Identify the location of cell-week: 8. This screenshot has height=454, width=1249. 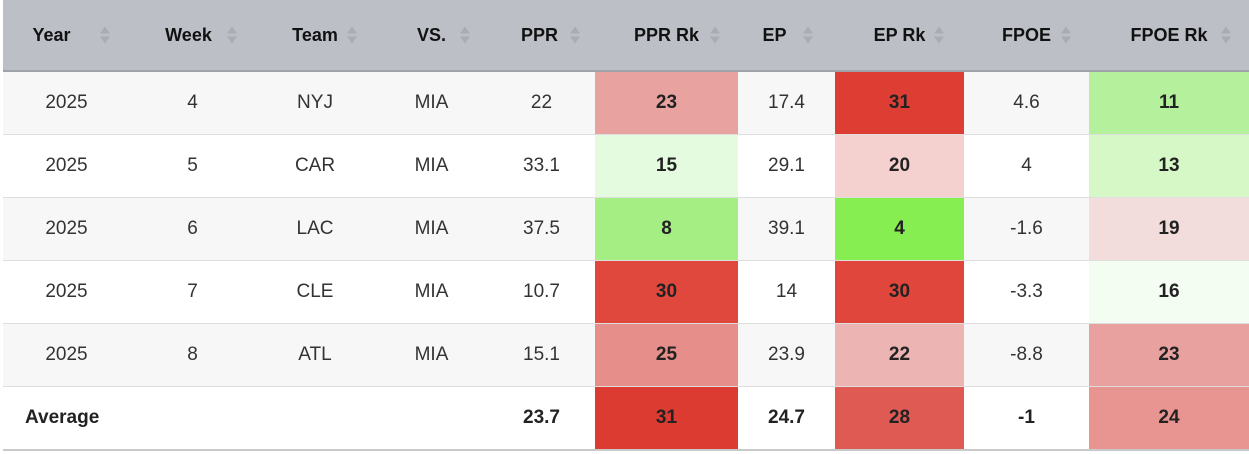
(192, 355).